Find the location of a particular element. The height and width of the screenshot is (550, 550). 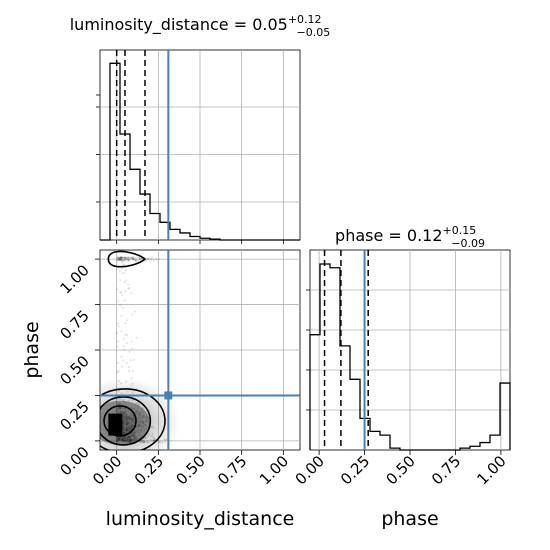

tick-label: 0.75 is located at coordinates (446, 470).